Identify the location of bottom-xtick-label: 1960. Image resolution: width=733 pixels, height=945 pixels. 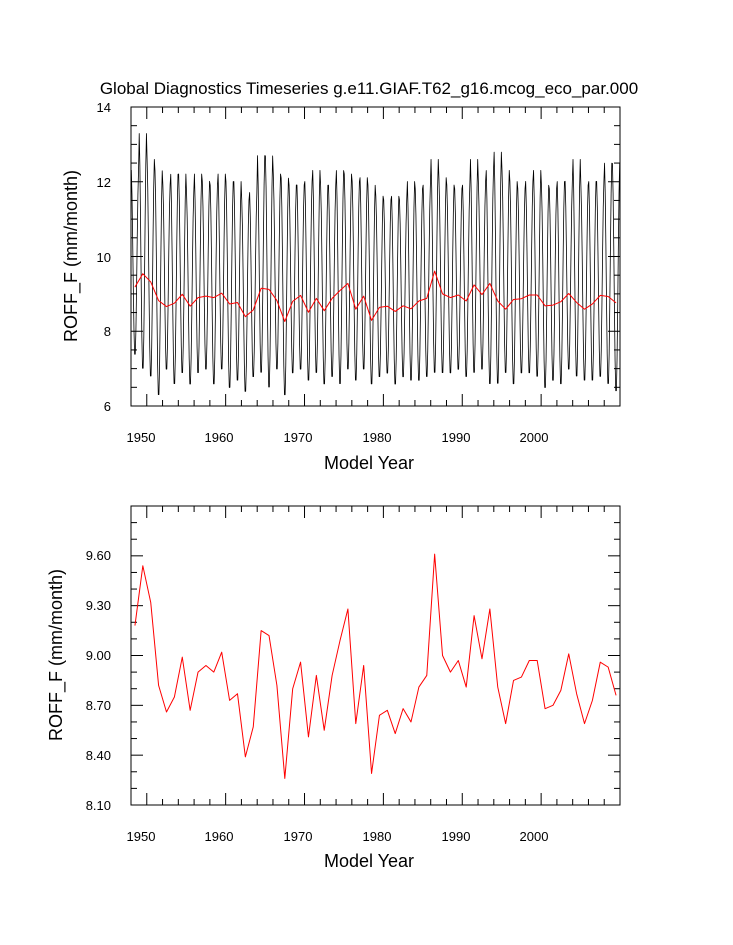
(219, 836).